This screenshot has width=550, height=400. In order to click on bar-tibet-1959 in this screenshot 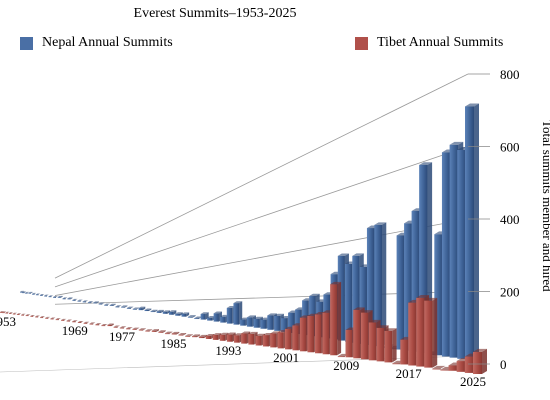, I will do `click(23, 314)`.